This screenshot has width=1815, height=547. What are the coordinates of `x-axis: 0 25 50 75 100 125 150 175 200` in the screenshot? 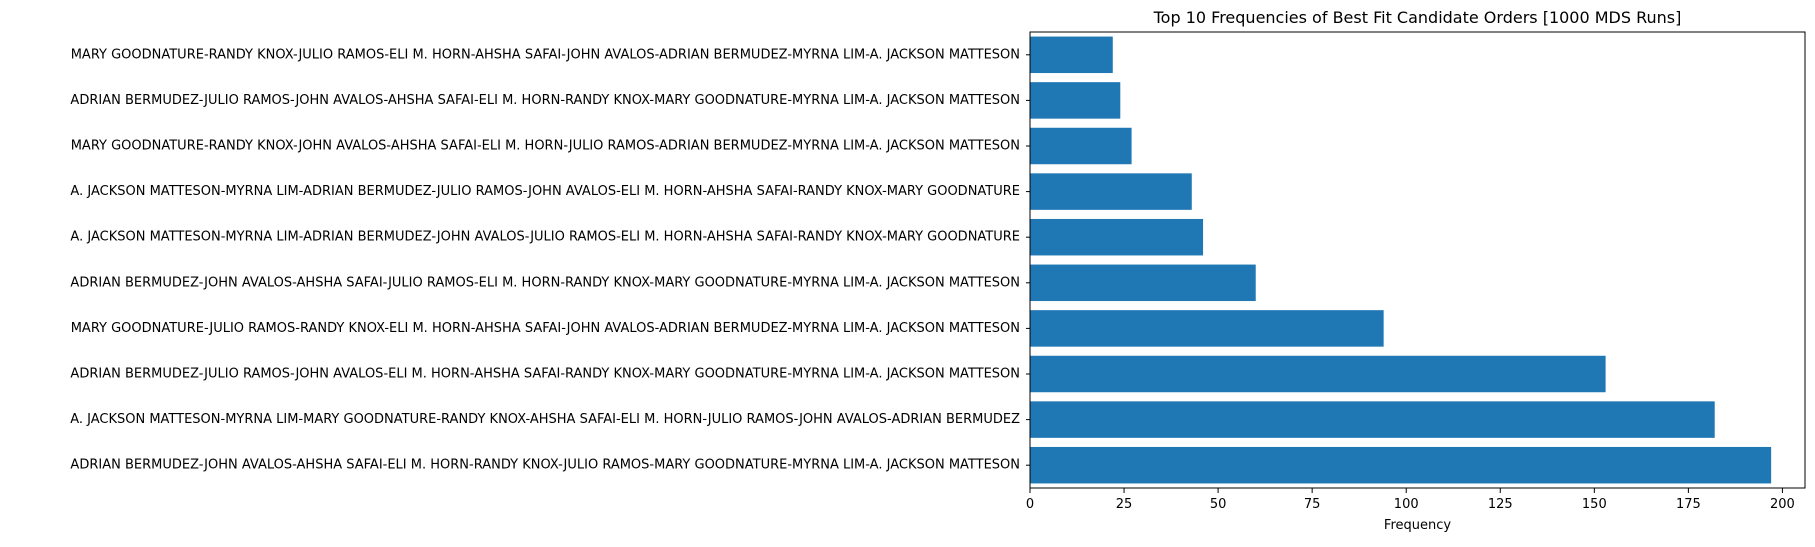 It's located at (1410, 500).